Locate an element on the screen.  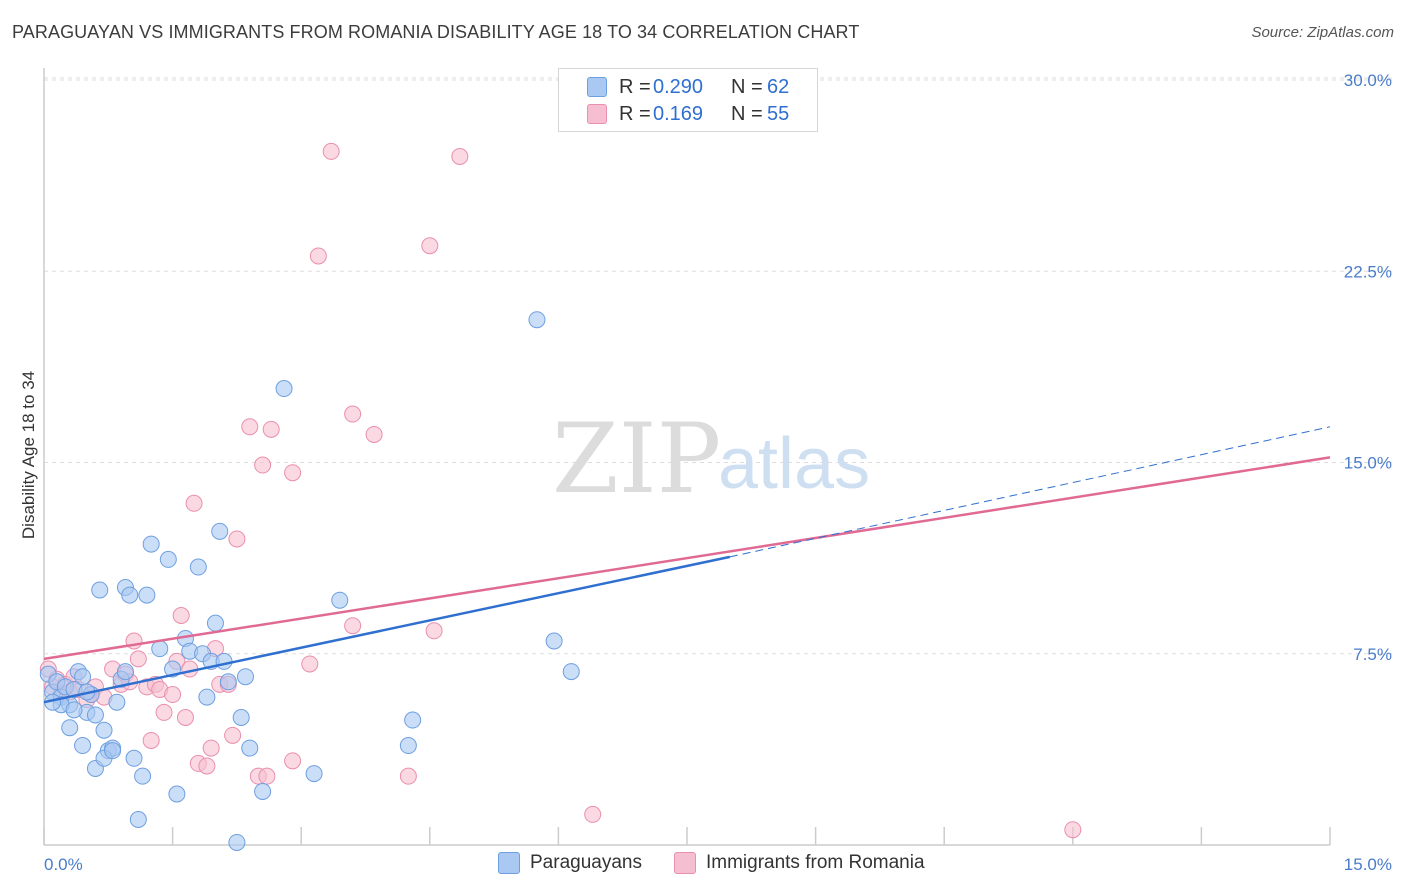
y-axis-label: Disability Age 18 to 34 is located at coordinates (28, 455).